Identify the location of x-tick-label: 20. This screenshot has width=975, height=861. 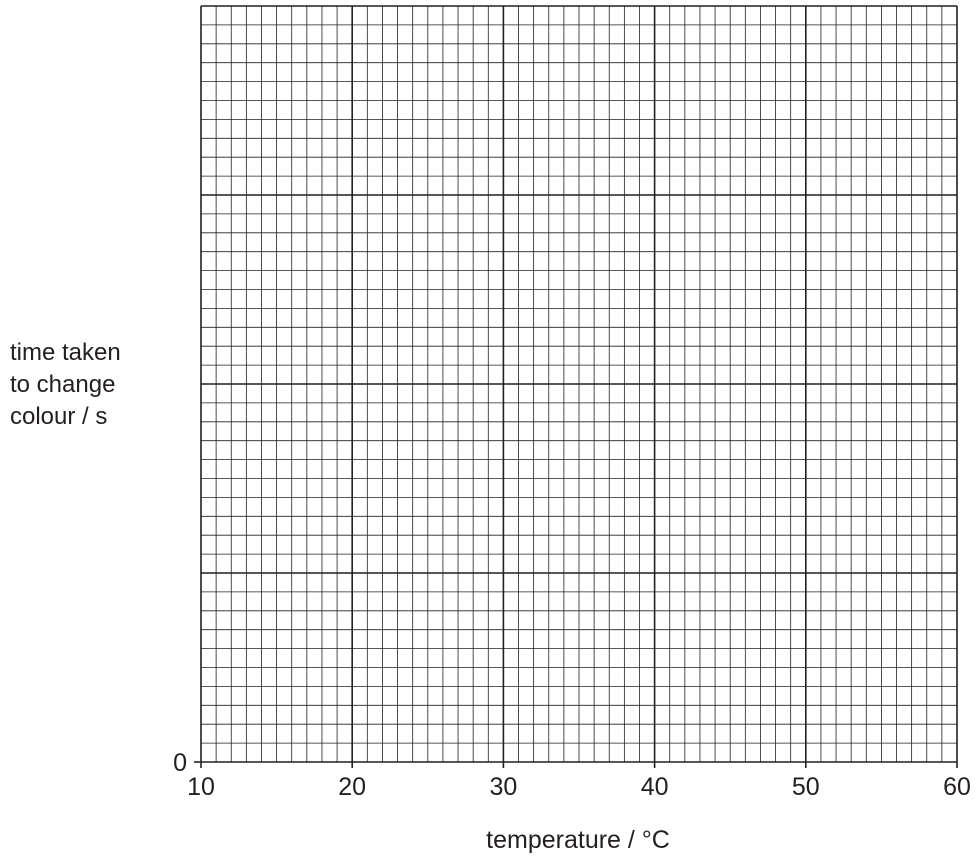
(352, 787).